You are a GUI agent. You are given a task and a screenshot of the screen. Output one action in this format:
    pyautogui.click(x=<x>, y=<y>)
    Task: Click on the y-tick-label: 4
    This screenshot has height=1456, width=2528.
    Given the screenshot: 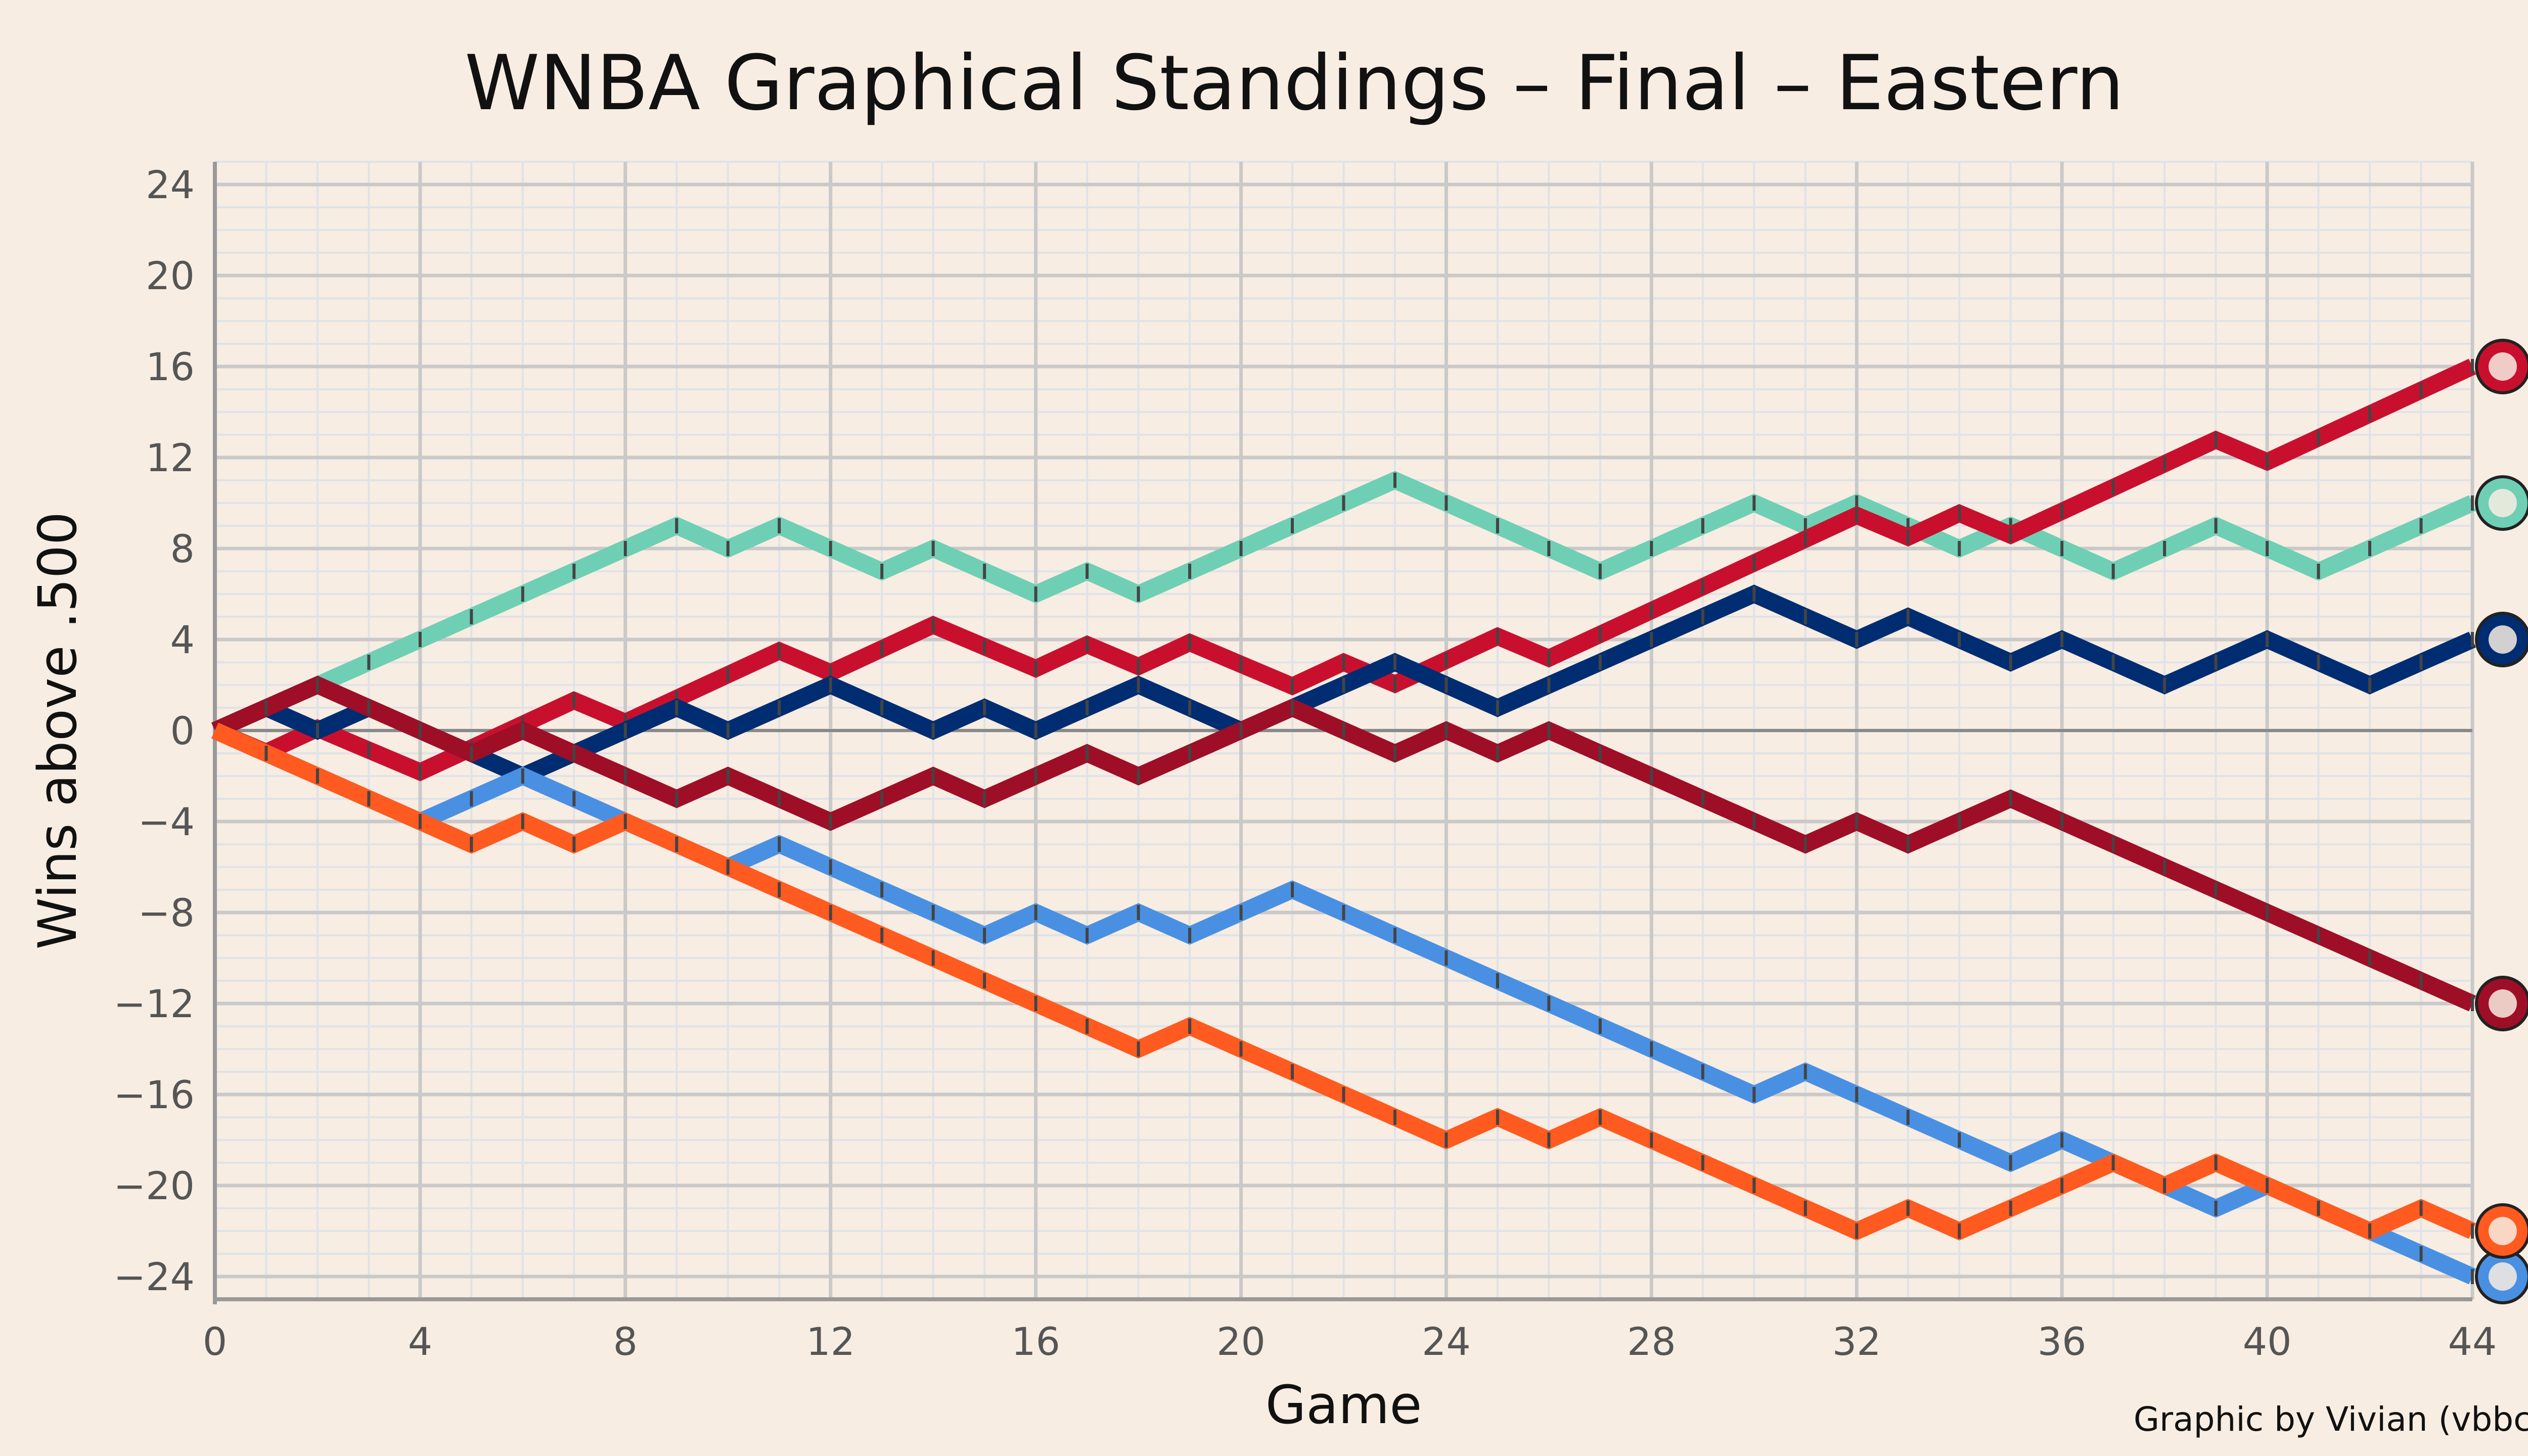 What is the action you would take?
    pyautogui.click(x=183, y=639)
    